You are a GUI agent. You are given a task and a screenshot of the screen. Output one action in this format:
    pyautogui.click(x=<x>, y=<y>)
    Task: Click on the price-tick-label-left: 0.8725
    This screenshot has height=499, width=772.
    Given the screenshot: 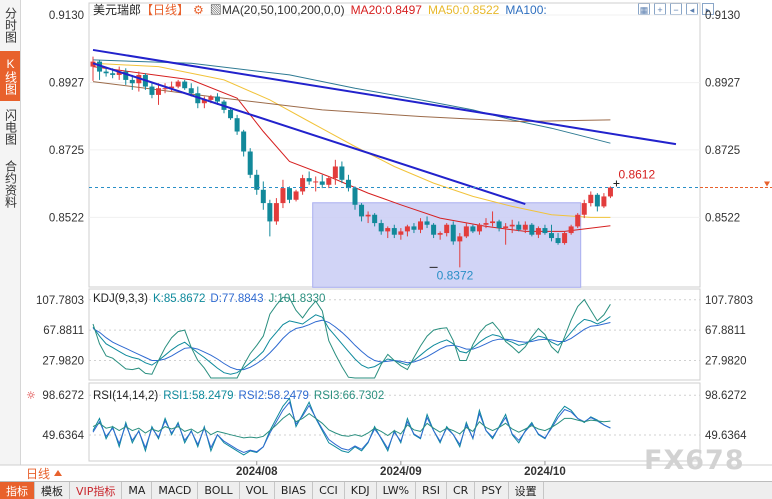 What is the action you would take?
    pyautogui.click(x=66, y=151)
    